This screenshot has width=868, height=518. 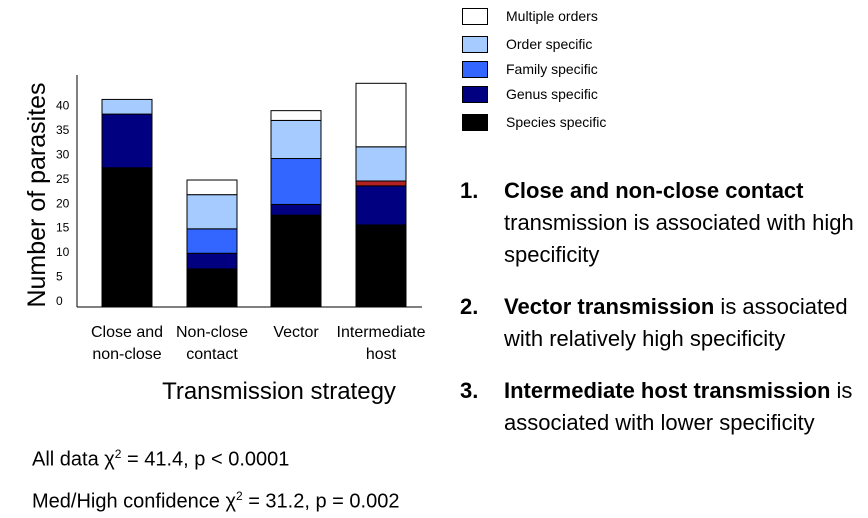 I want to click on y-tick-label: 15, so click(x=63, y=228).